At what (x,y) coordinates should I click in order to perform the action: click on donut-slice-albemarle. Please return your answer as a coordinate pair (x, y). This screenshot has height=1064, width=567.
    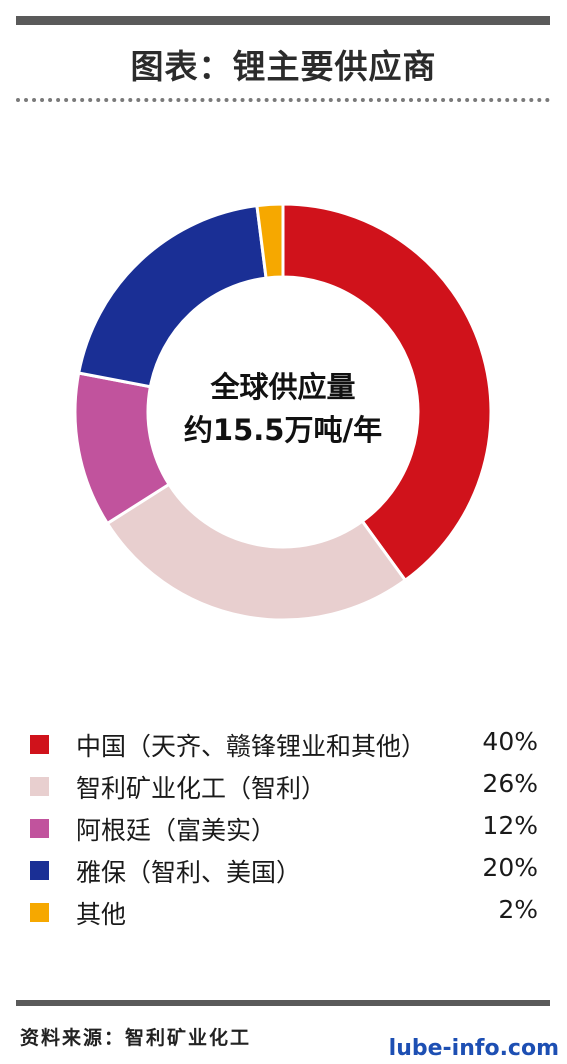
    Looking at the image, I should click on (172, 296).